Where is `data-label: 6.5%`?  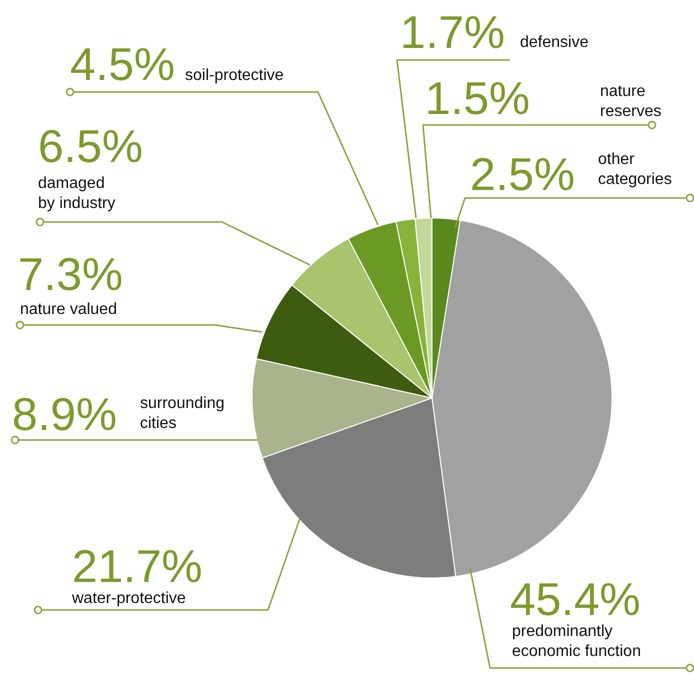 data-label: 6.5% is located at coordinates (90, 146).